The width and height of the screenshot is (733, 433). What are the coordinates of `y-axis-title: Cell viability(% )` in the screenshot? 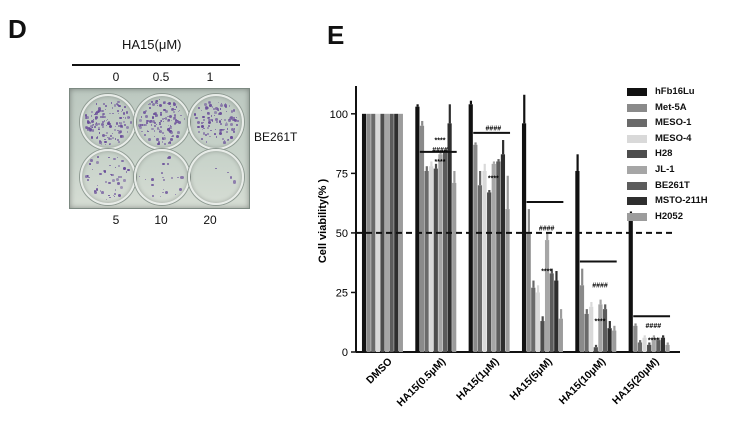 It's located at (323, 220).